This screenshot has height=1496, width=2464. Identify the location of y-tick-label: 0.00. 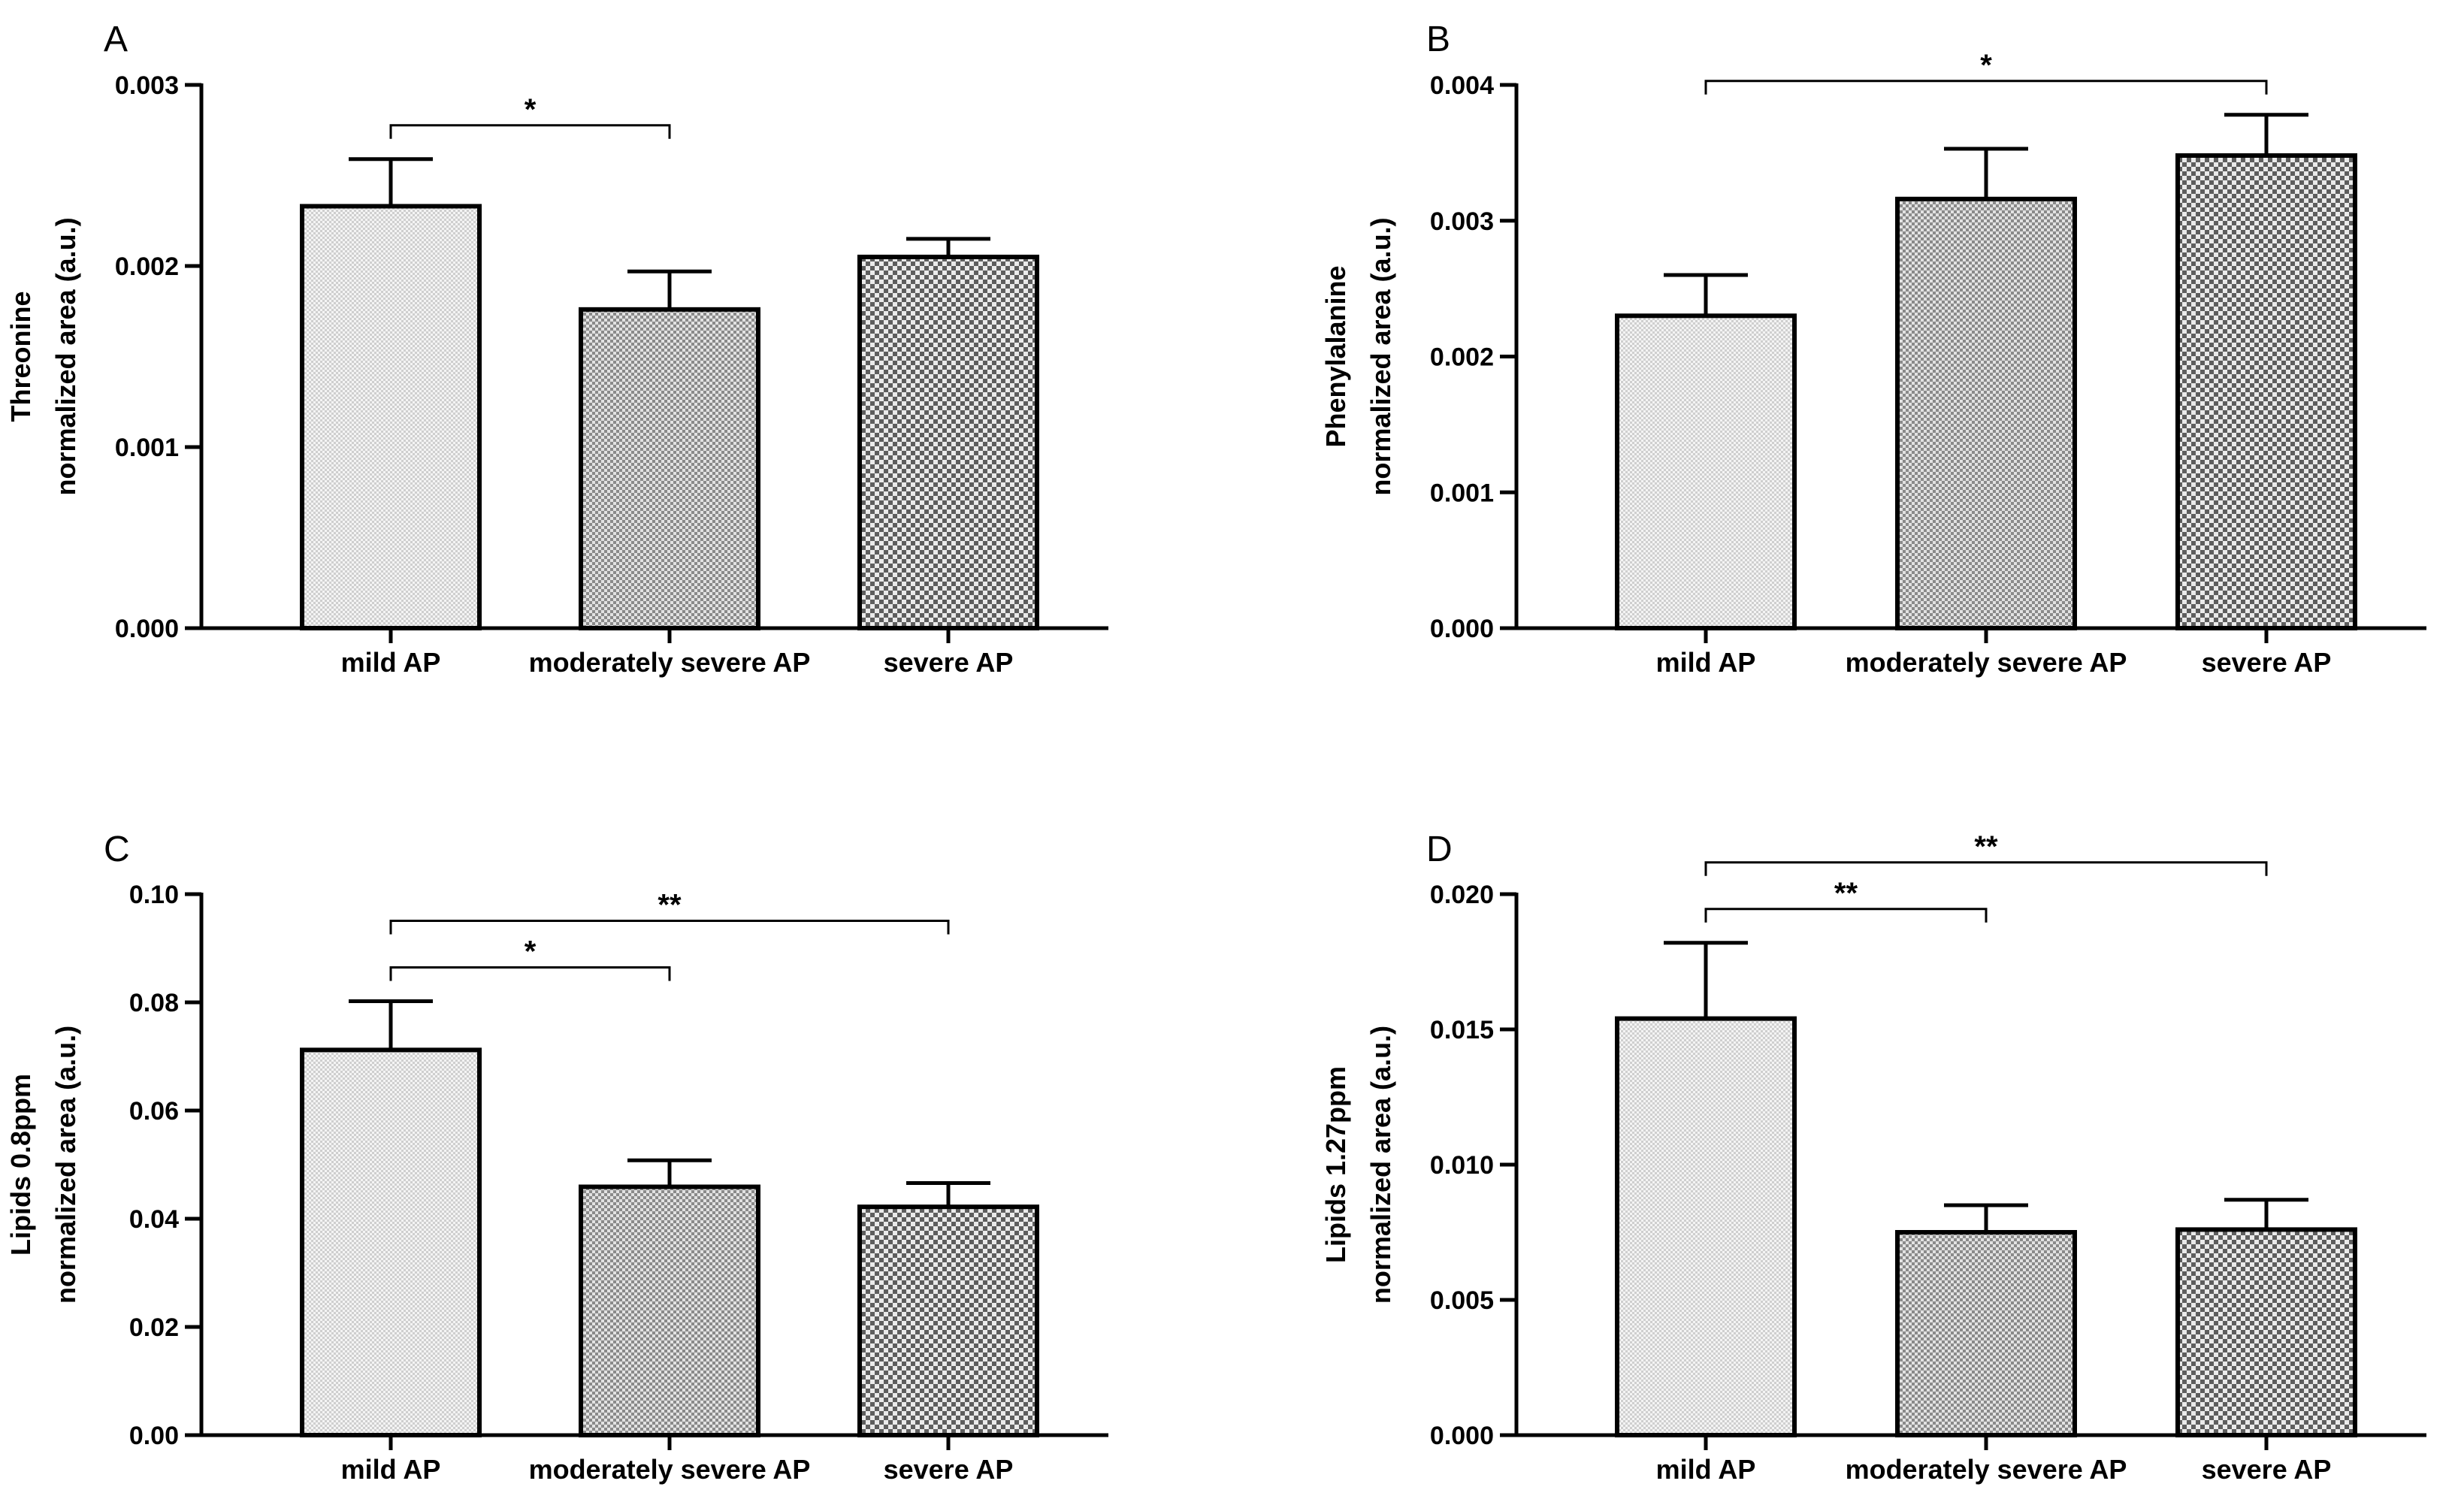
(154, 1436).